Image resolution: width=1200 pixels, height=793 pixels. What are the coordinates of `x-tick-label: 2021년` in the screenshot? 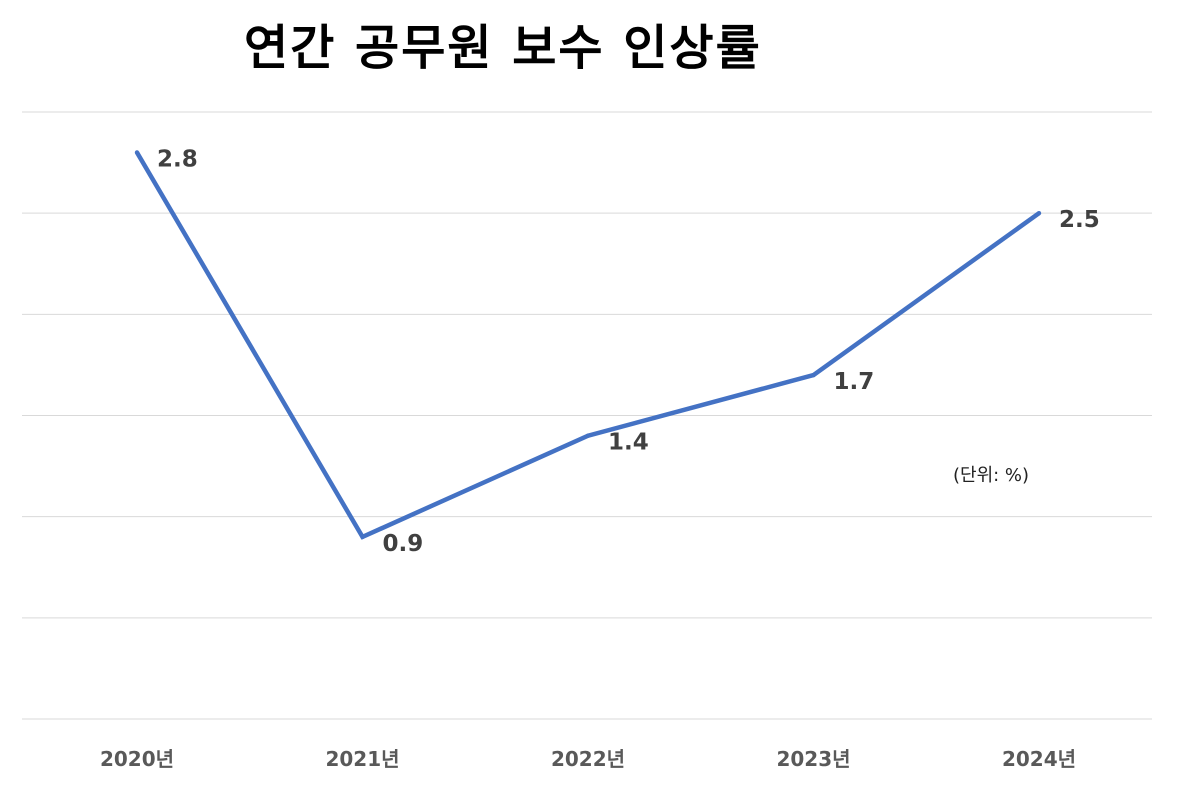 It's located at (362, 759).